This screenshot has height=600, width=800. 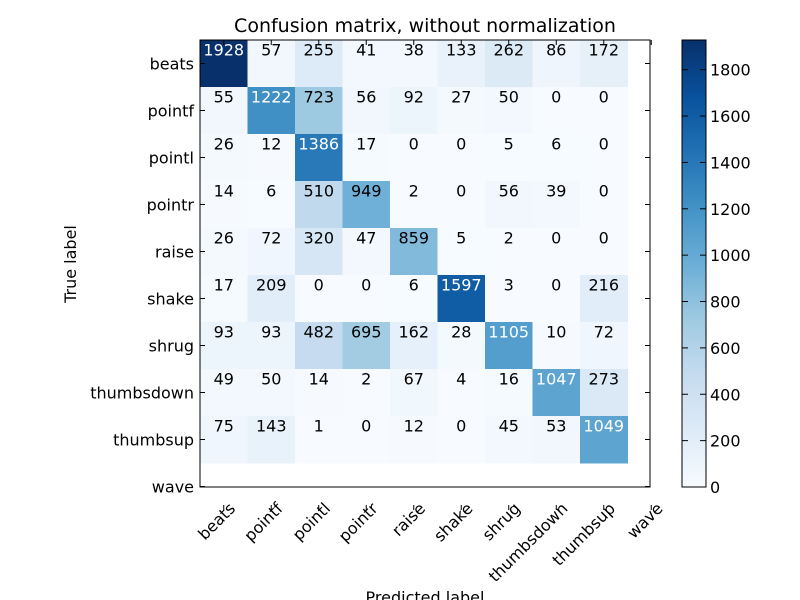 I want to click on cell-value-label: 56, so click(x=366, y=97).